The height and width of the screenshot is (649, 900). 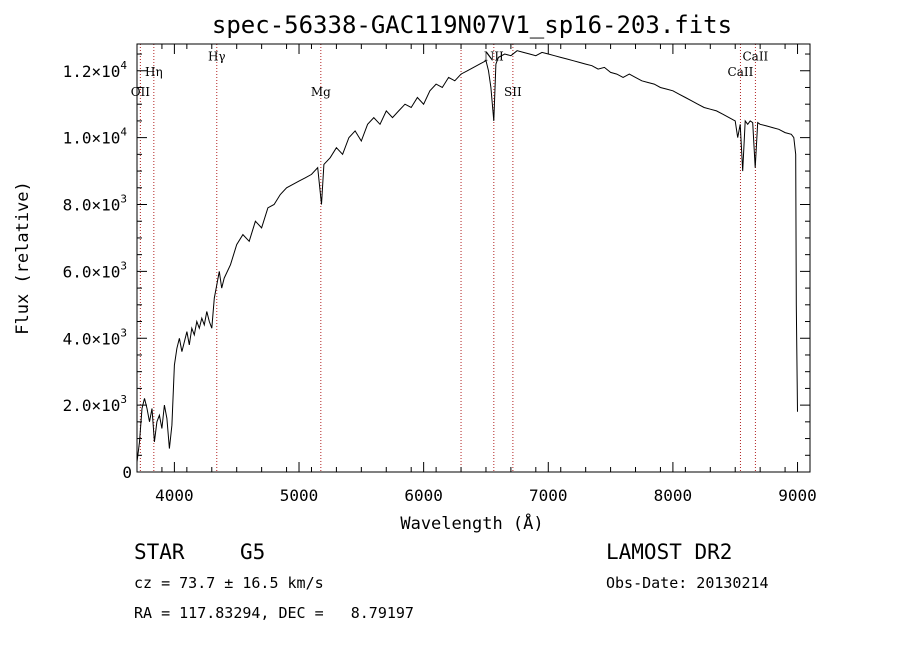 What do you see at coordinates (95, 337) in the screenshot?
I see `y-tick-label: 4.0×10³` at bounding box center [95, 337].